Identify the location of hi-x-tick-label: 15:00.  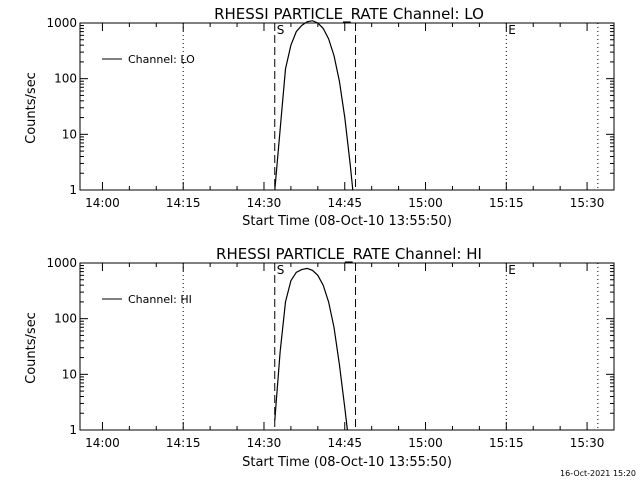
(425, 443).